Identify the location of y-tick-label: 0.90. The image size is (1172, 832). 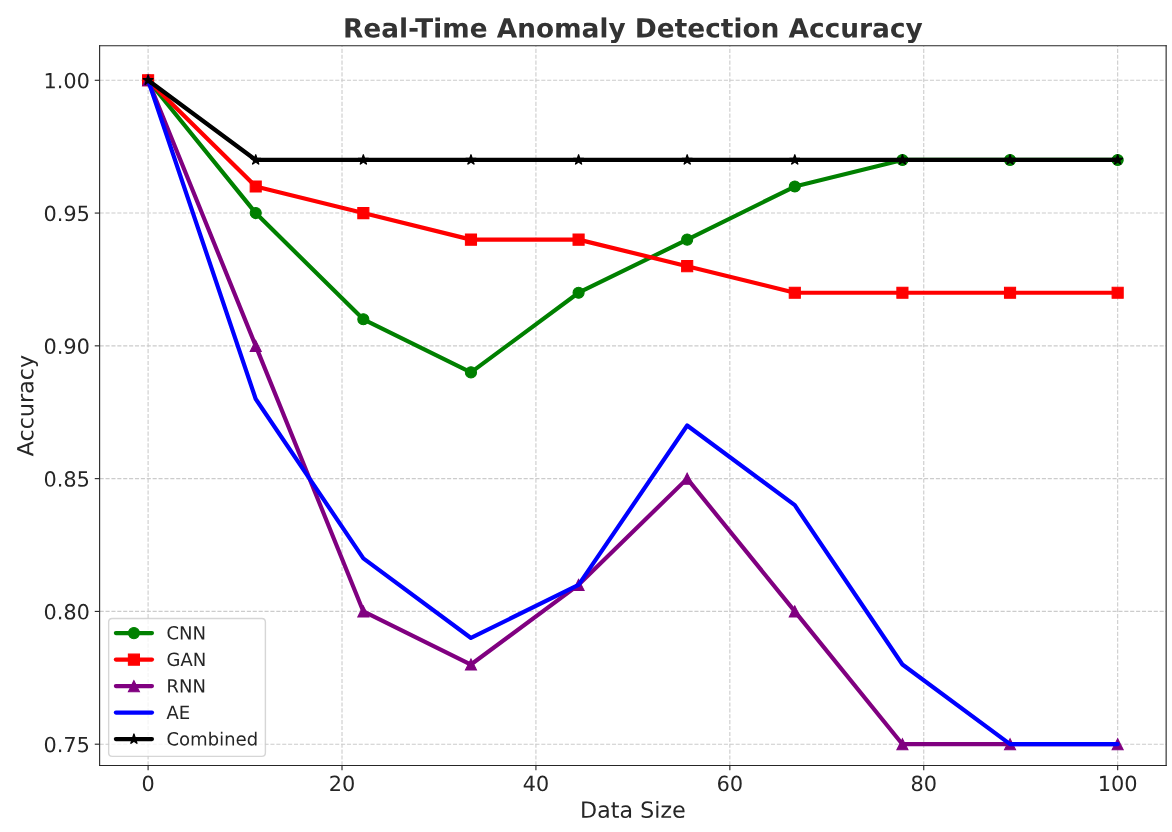
(66, 346).